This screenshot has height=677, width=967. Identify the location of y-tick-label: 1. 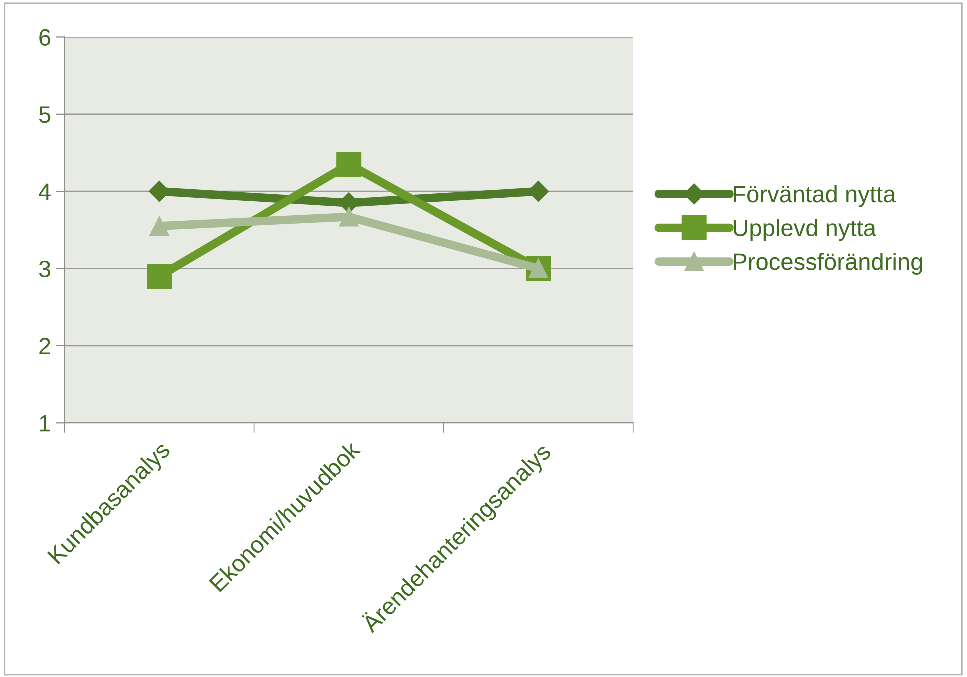
(45, 423).